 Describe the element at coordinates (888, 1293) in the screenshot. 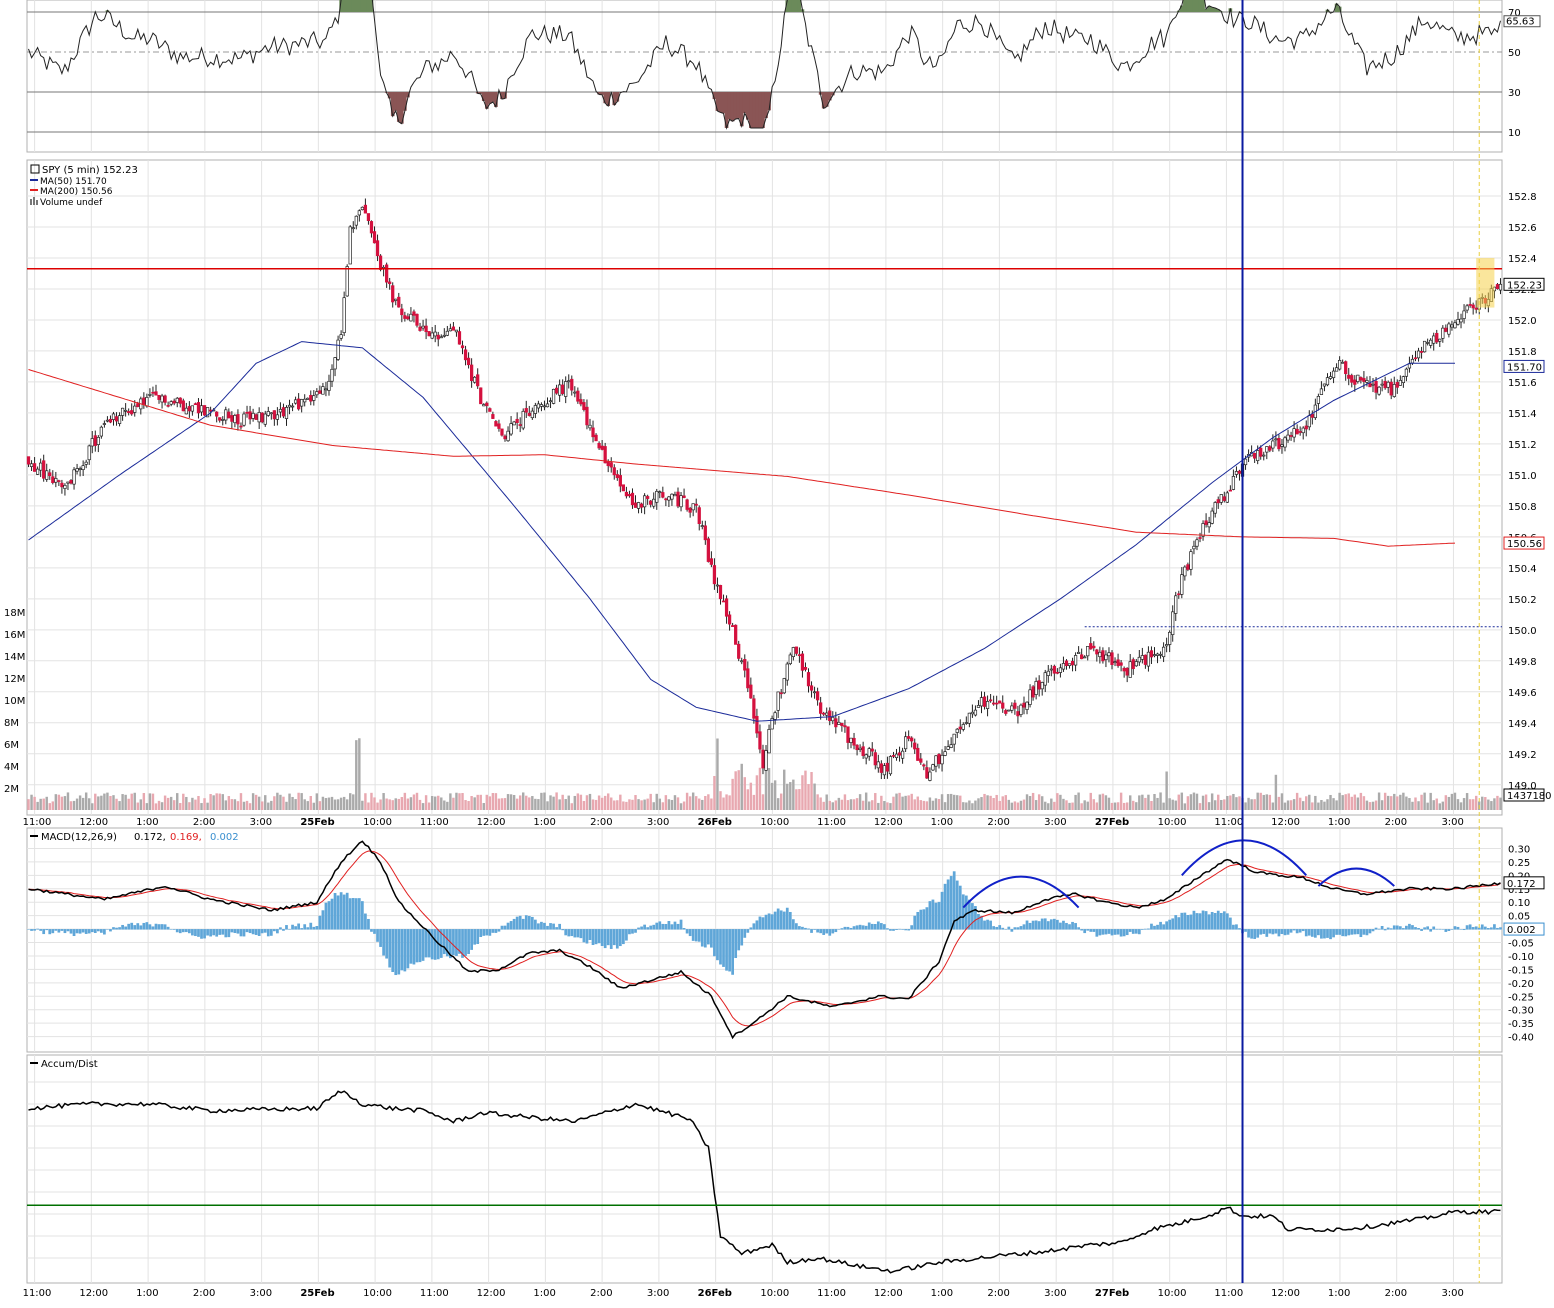

I see `time-label: 12:00` at that location.